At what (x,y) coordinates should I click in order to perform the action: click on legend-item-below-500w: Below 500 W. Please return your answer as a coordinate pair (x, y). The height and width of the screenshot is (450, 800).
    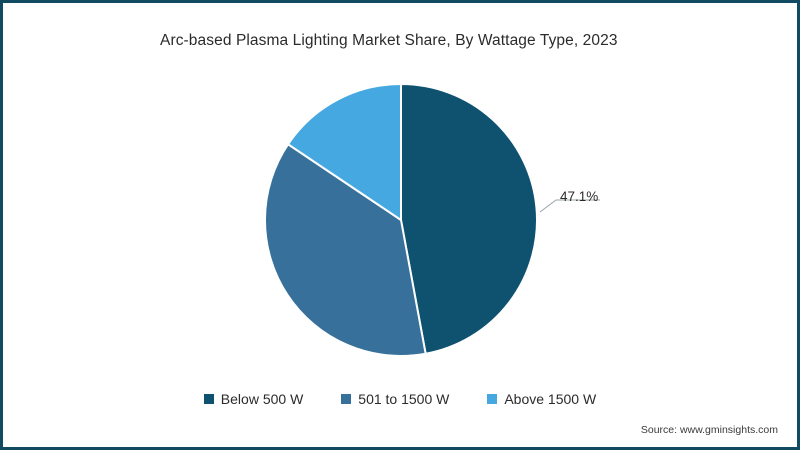
    Looking at the image, I should click on (253, 399).